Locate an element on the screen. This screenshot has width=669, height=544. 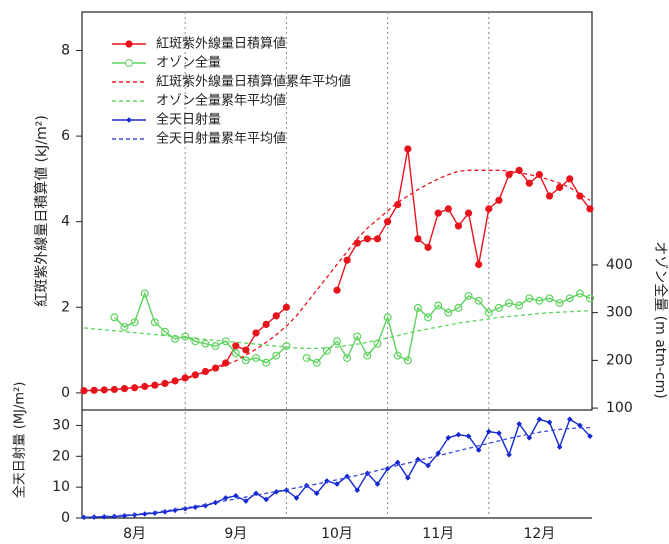
y-tick-label: 20 is located at coordinates (61, 456).